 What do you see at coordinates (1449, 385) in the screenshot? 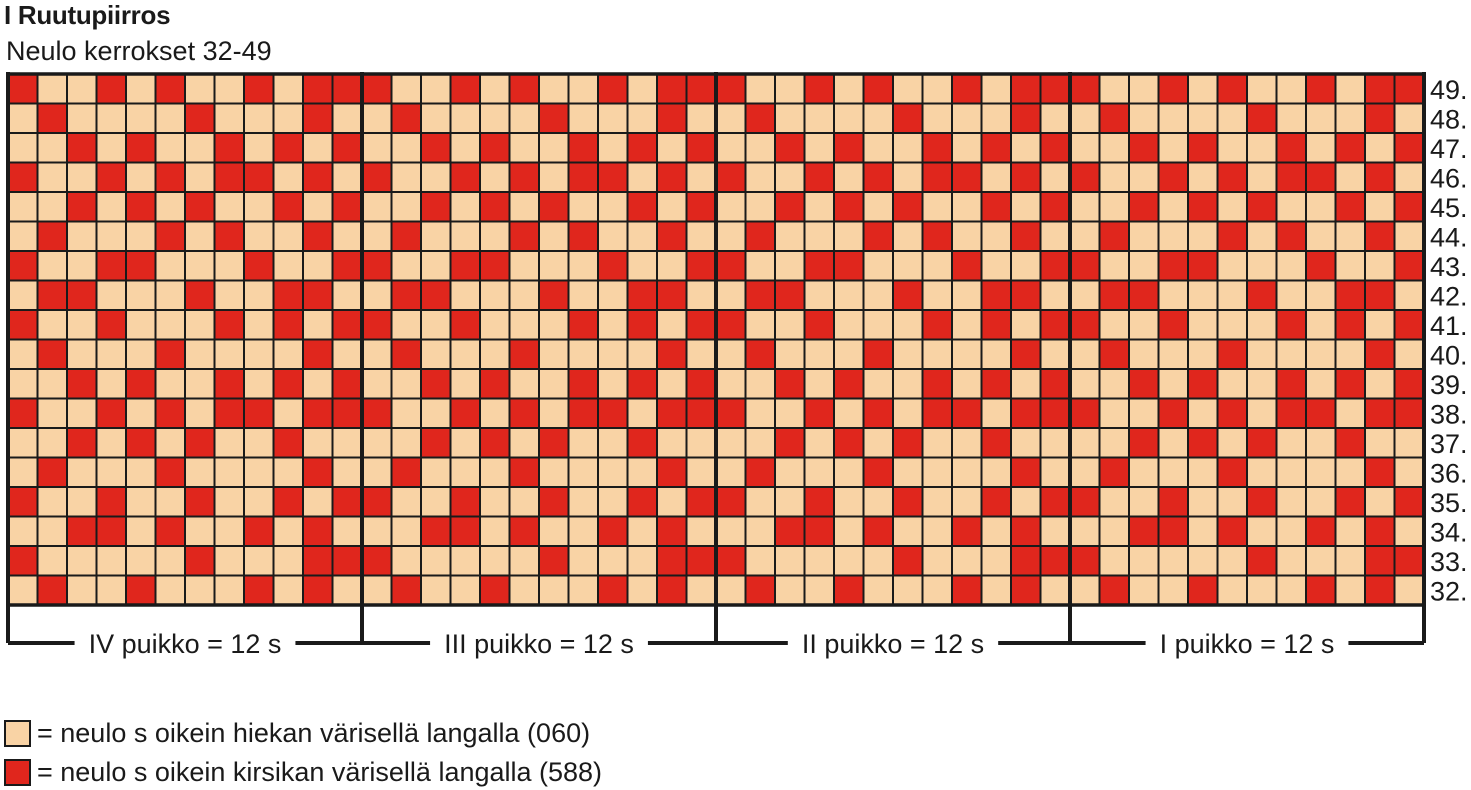
I see `row-number-label: 39.` at bounding box center [1449, 385].